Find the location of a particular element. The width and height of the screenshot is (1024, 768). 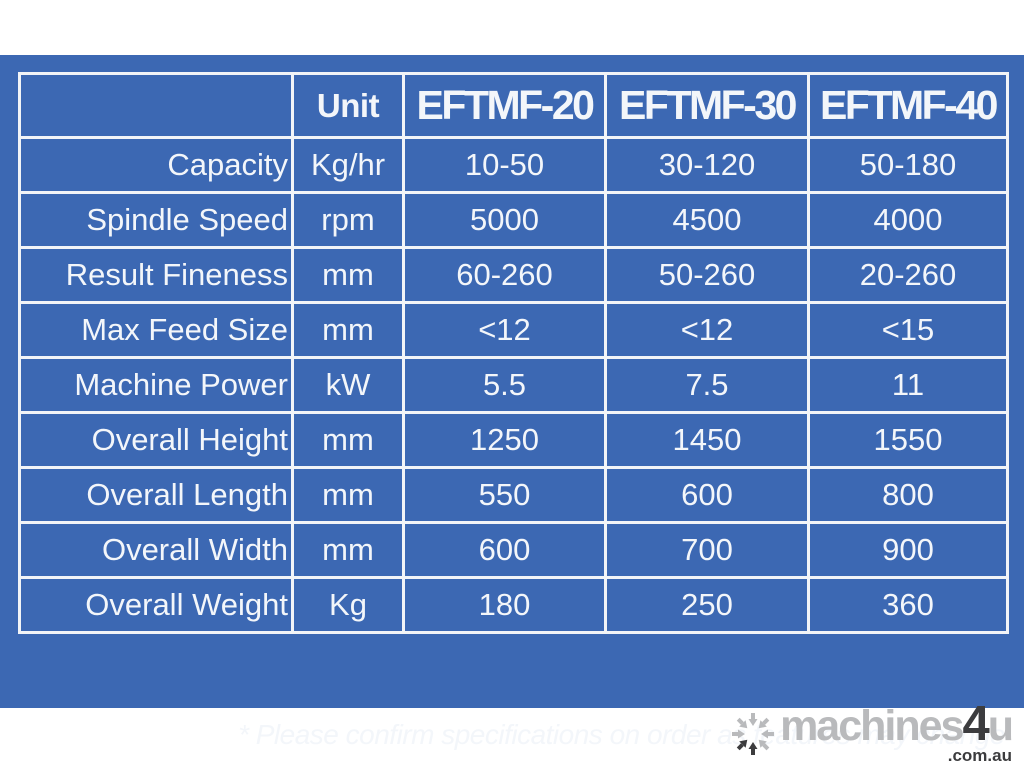

value-cell: 5000 is located at coordinates (504, 220).